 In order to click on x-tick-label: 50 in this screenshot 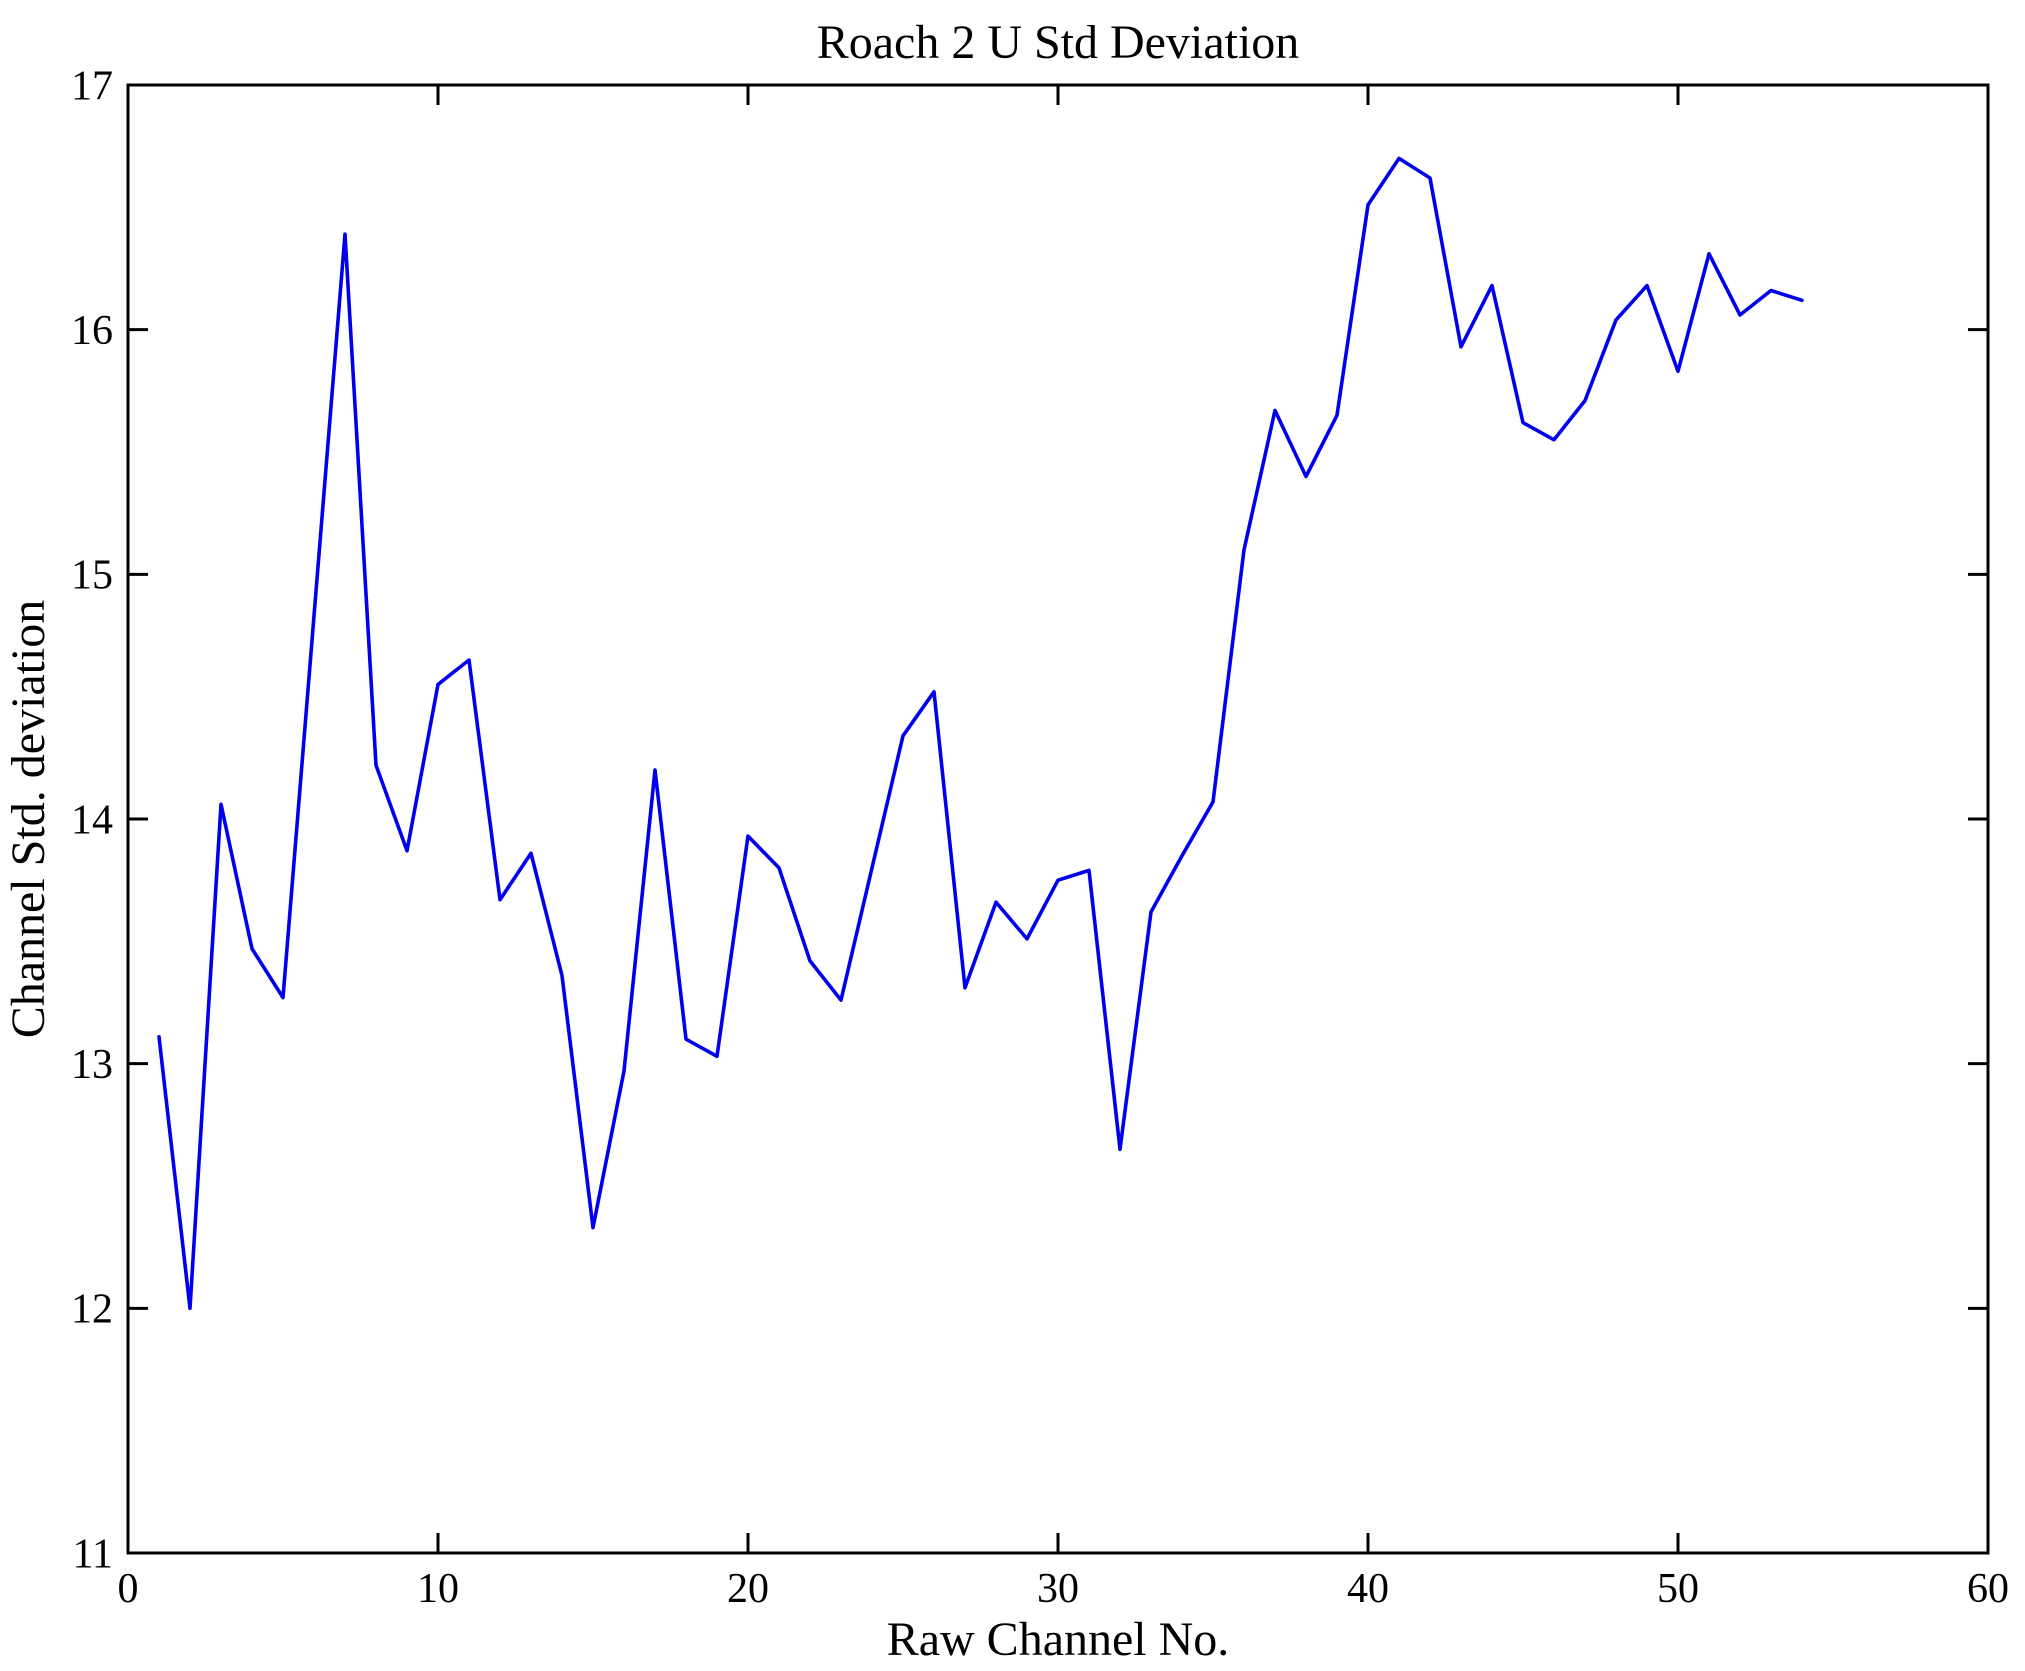, I will do `click(1678, 1589)`.